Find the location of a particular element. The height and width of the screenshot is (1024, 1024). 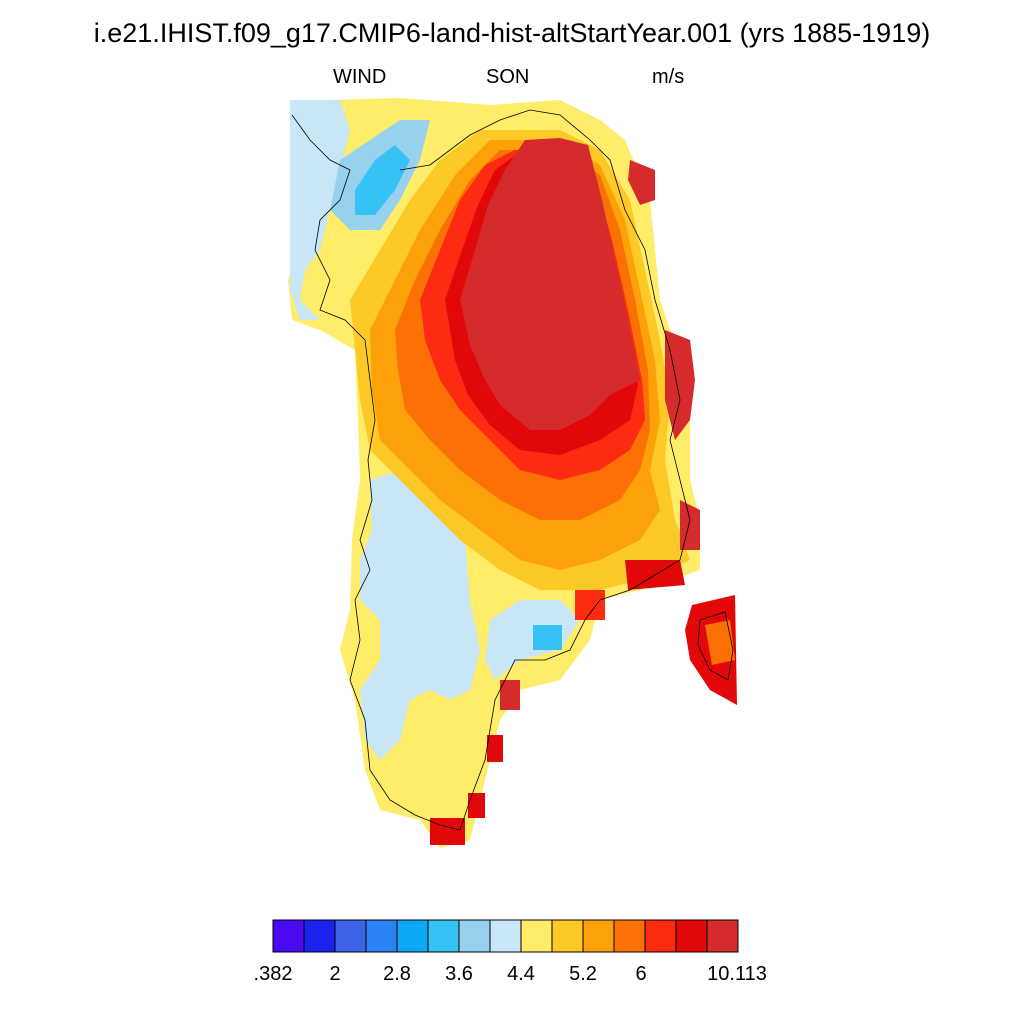

colorbar-label: 2.8 is located at coordinates (397, 974).